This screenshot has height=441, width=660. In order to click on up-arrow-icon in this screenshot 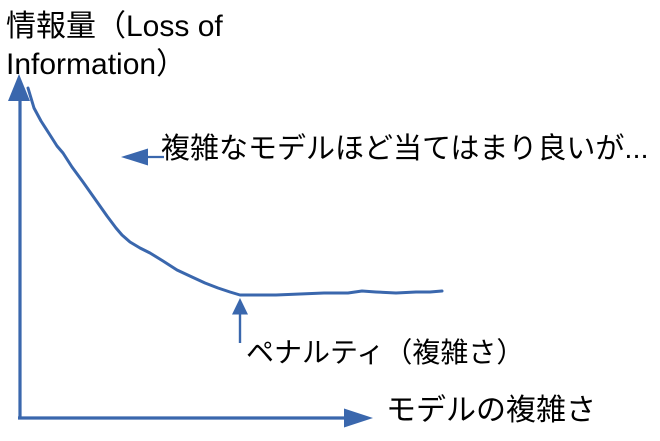, I will do `click(240, 306)`.